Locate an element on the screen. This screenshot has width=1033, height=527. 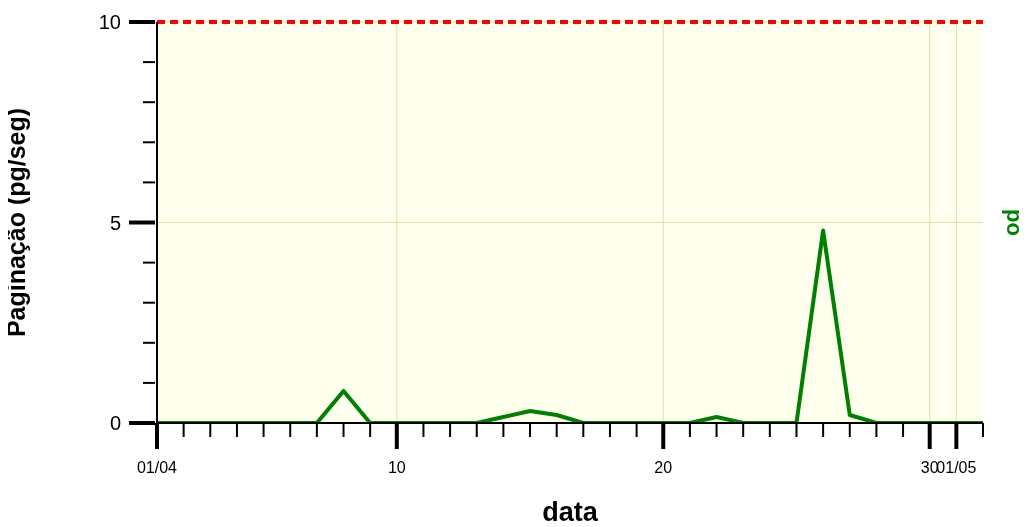
x-axis-title: data is located at coordinates (570, 512).